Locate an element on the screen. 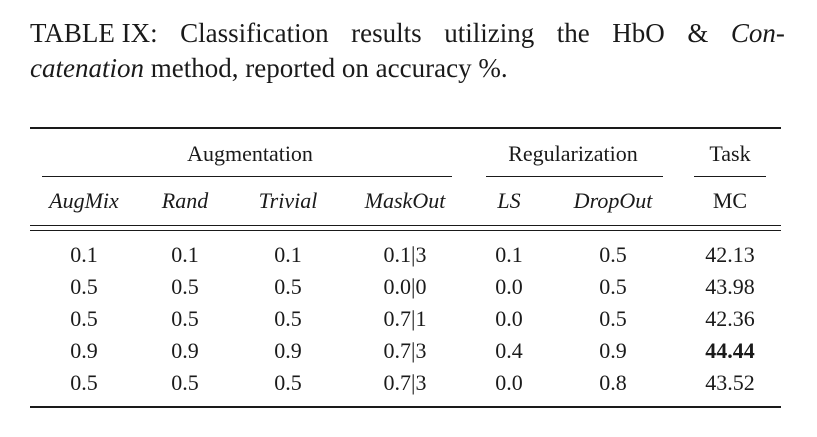  caption-word: the is located at coordinates (573, 33).